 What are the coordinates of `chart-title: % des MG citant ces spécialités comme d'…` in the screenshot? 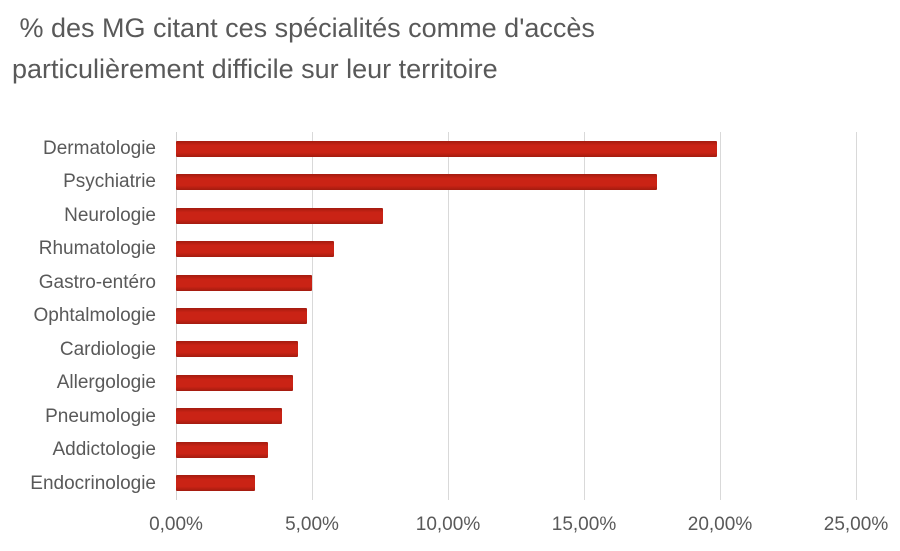 It's located at (442, 49).